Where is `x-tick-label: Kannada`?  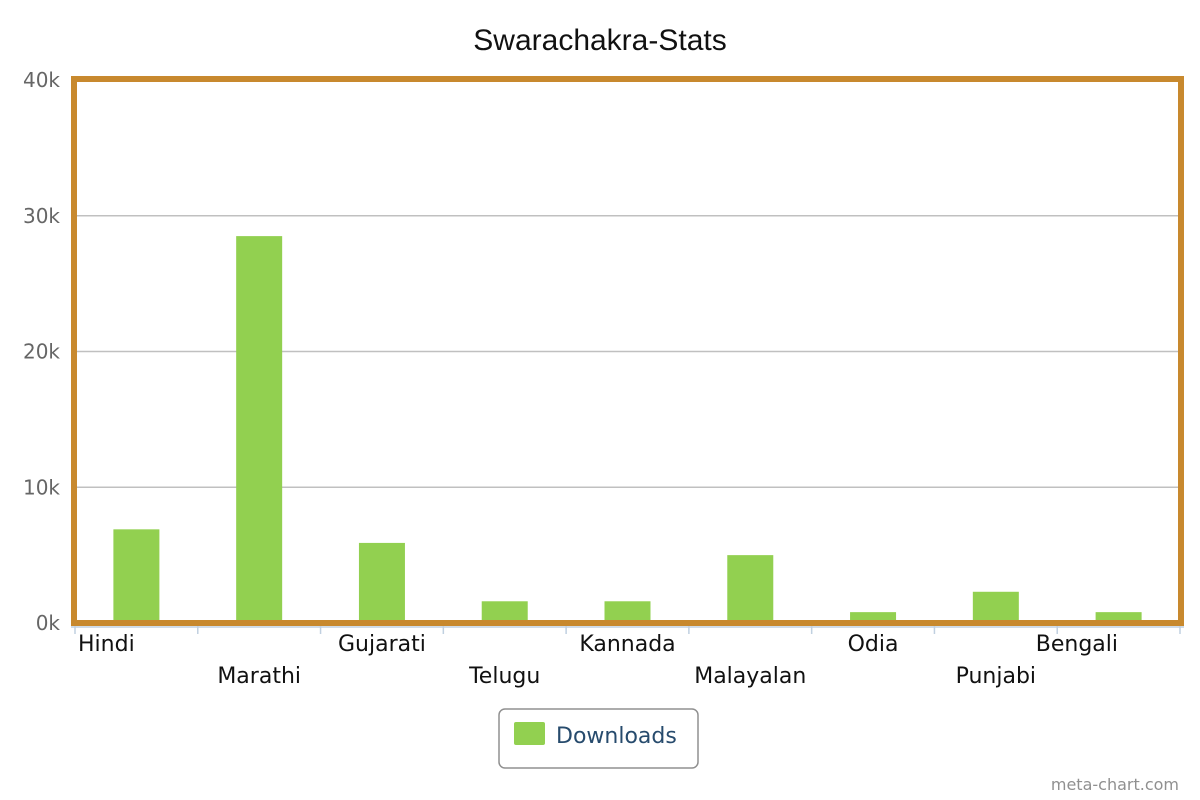
x-tick-label: Kannada is located at coordinates (627, 644).